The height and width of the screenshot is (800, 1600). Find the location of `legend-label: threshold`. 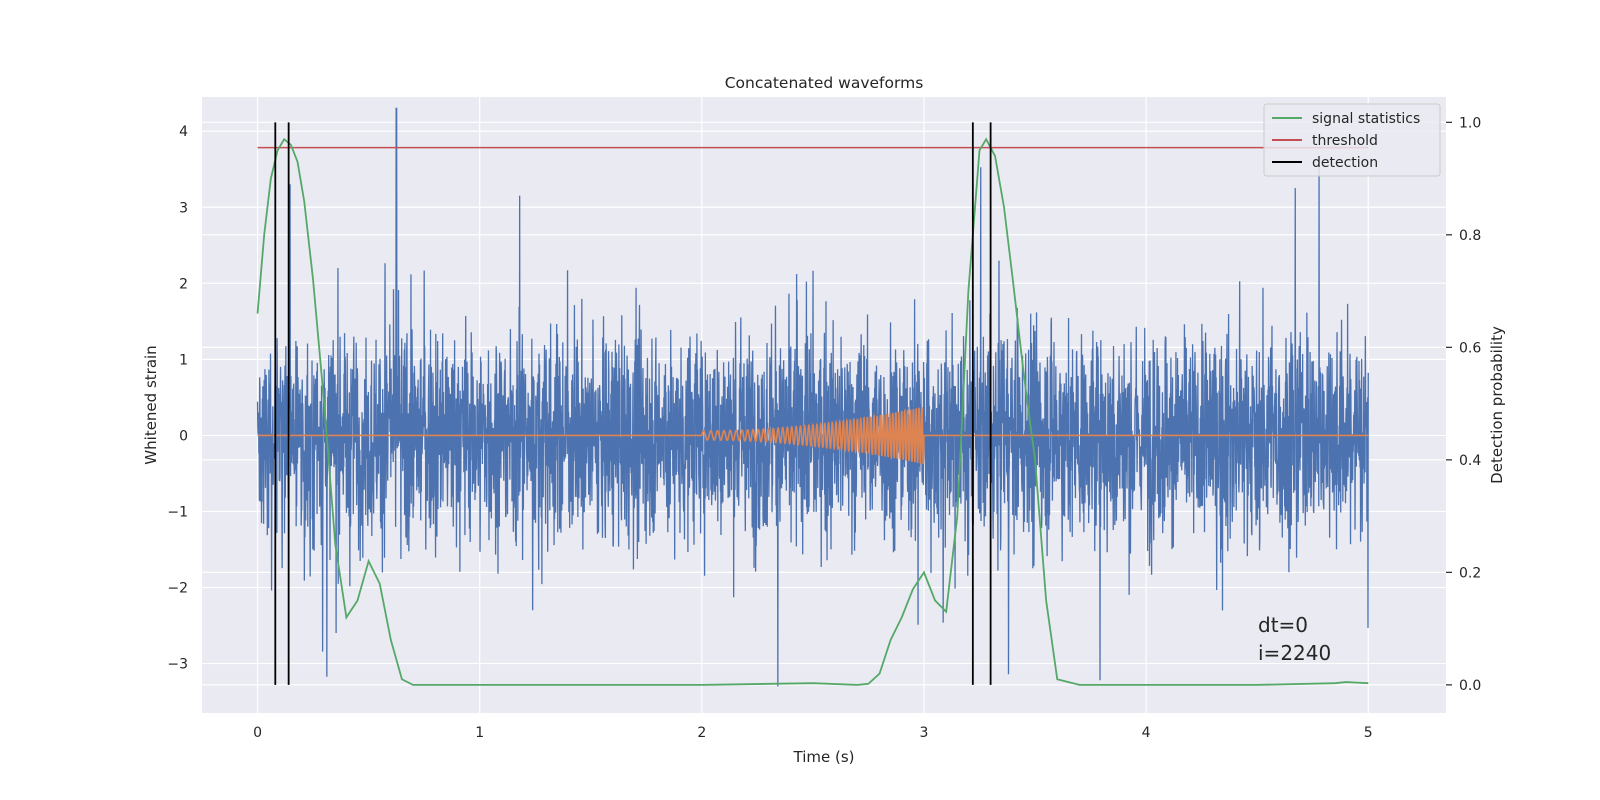

legend-label: threshold is located at coordinates (1345, 141).